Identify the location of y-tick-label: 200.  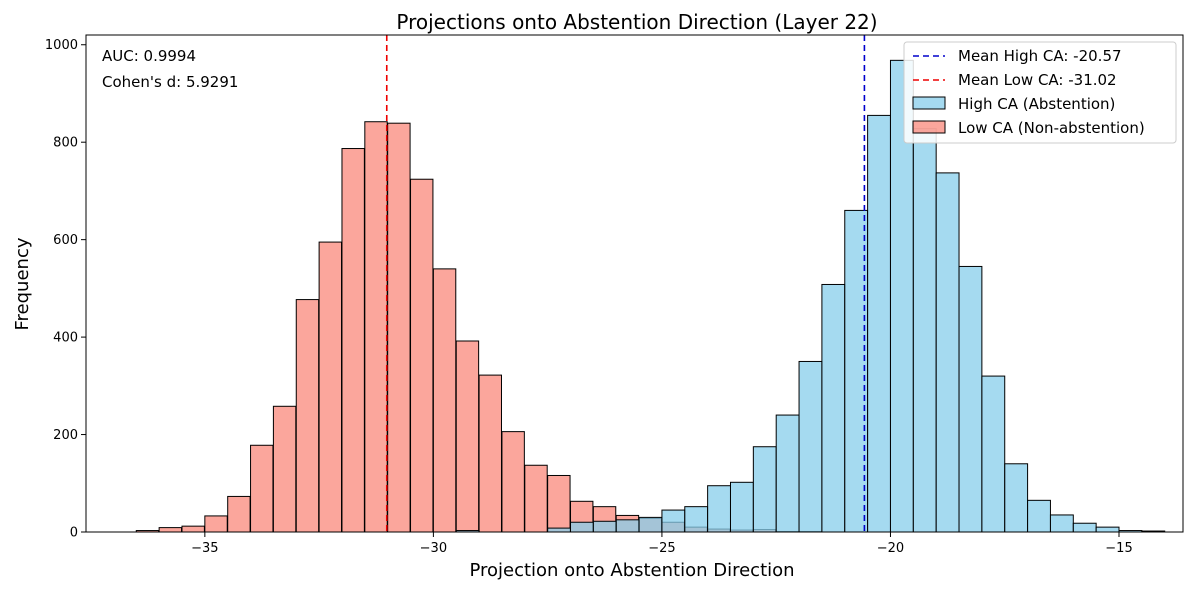
(65, 435).